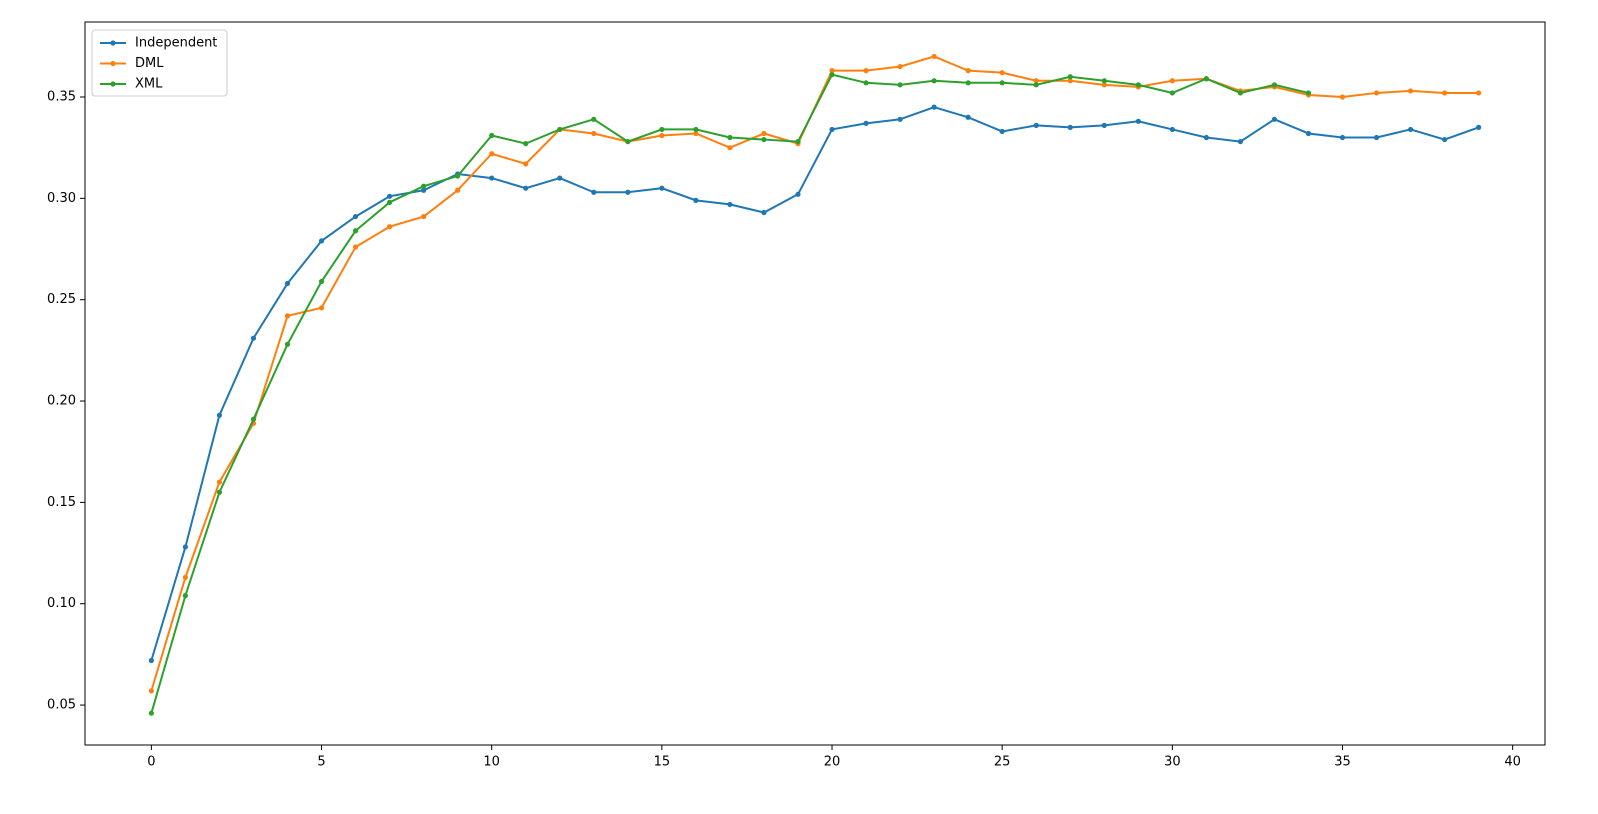 The width and height of the screenshot is (1598, 814). Describe the element at coordinates (491, 762) in the screenshot. I see `x-tick-label: 10` at that location.